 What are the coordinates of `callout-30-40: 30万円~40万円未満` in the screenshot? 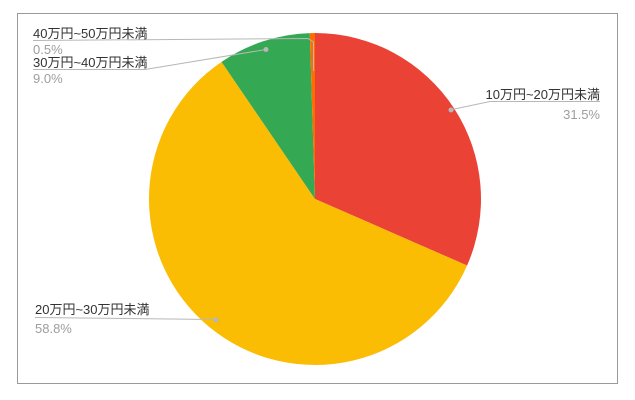 It's located at (90, 62).